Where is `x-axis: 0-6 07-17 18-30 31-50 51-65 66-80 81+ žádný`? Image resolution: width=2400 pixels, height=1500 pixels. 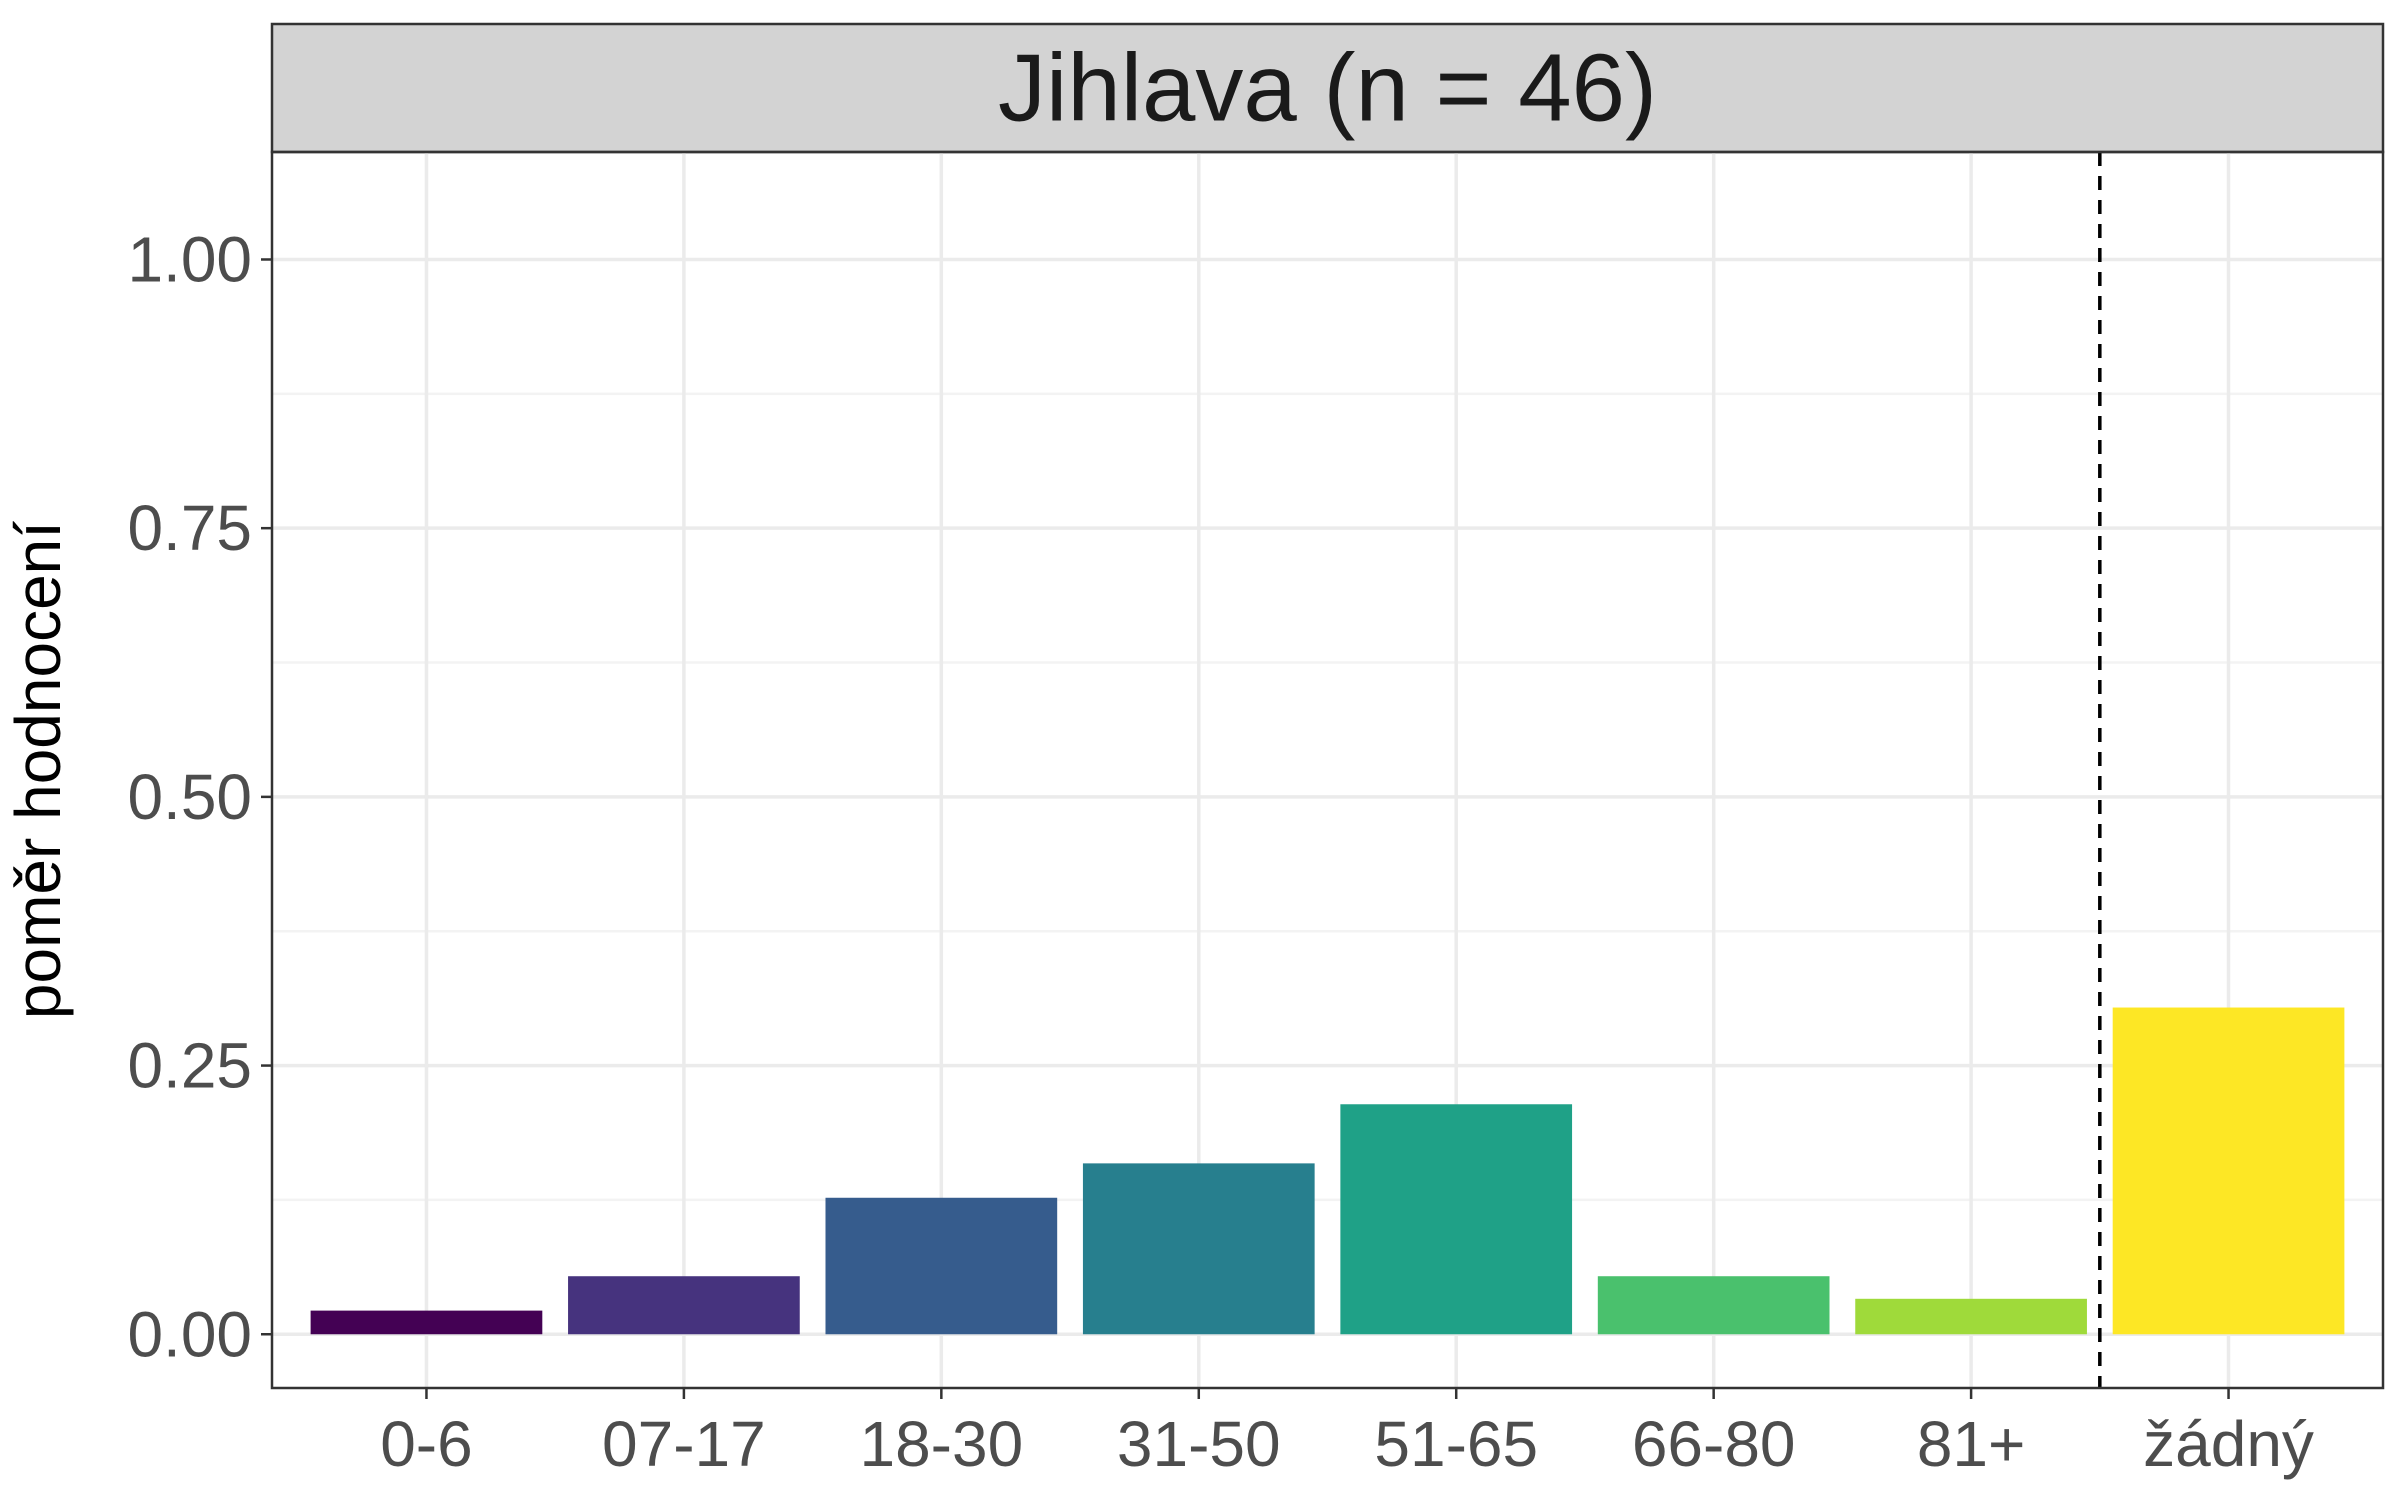 x-axis: 0-6 07-17 18-30 31-50 51-65 66-80 81+ žádný is located at coordinates (1347, 1434).